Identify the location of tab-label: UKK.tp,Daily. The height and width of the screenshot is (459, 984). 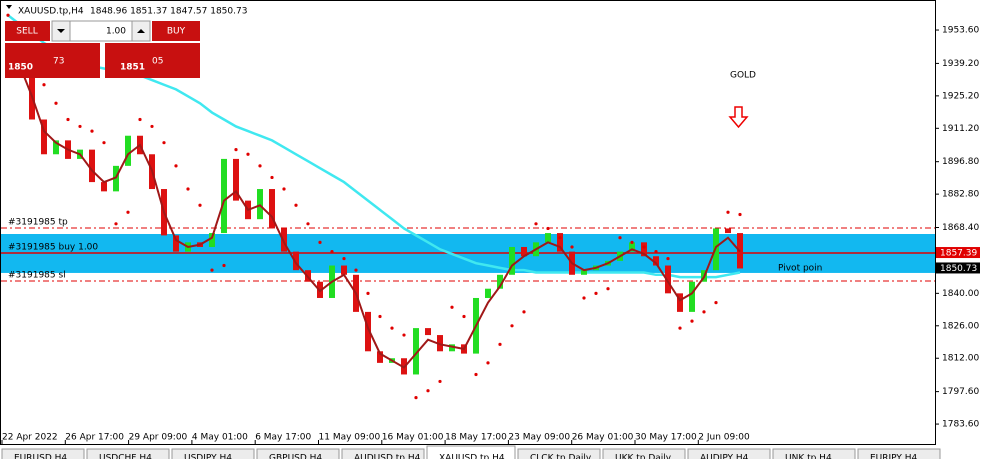
(643, 456).